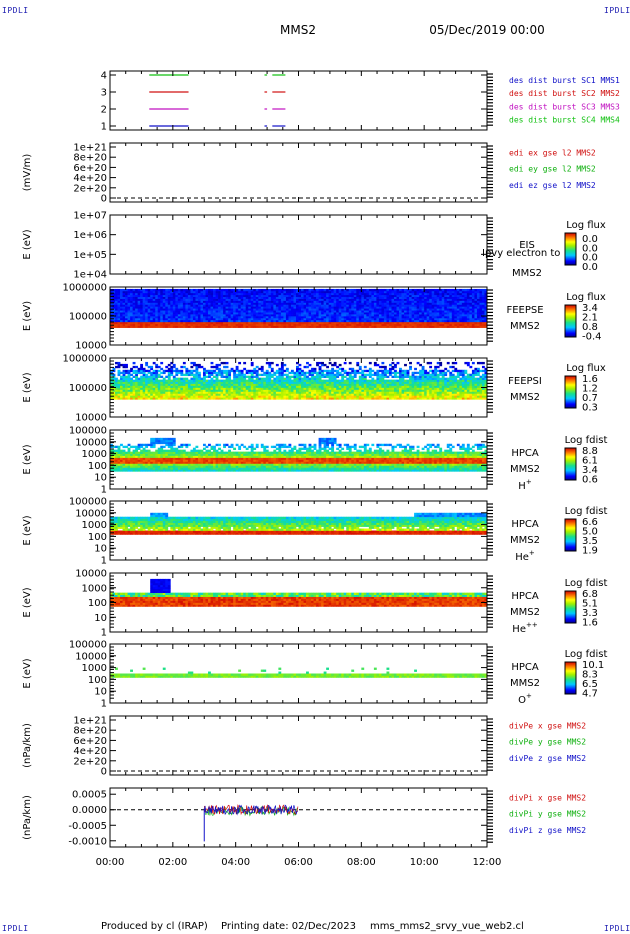  Describe the element at coordinates (90, 178) in the screenshot. I see `y-tick-label: 4e+20` at that location.